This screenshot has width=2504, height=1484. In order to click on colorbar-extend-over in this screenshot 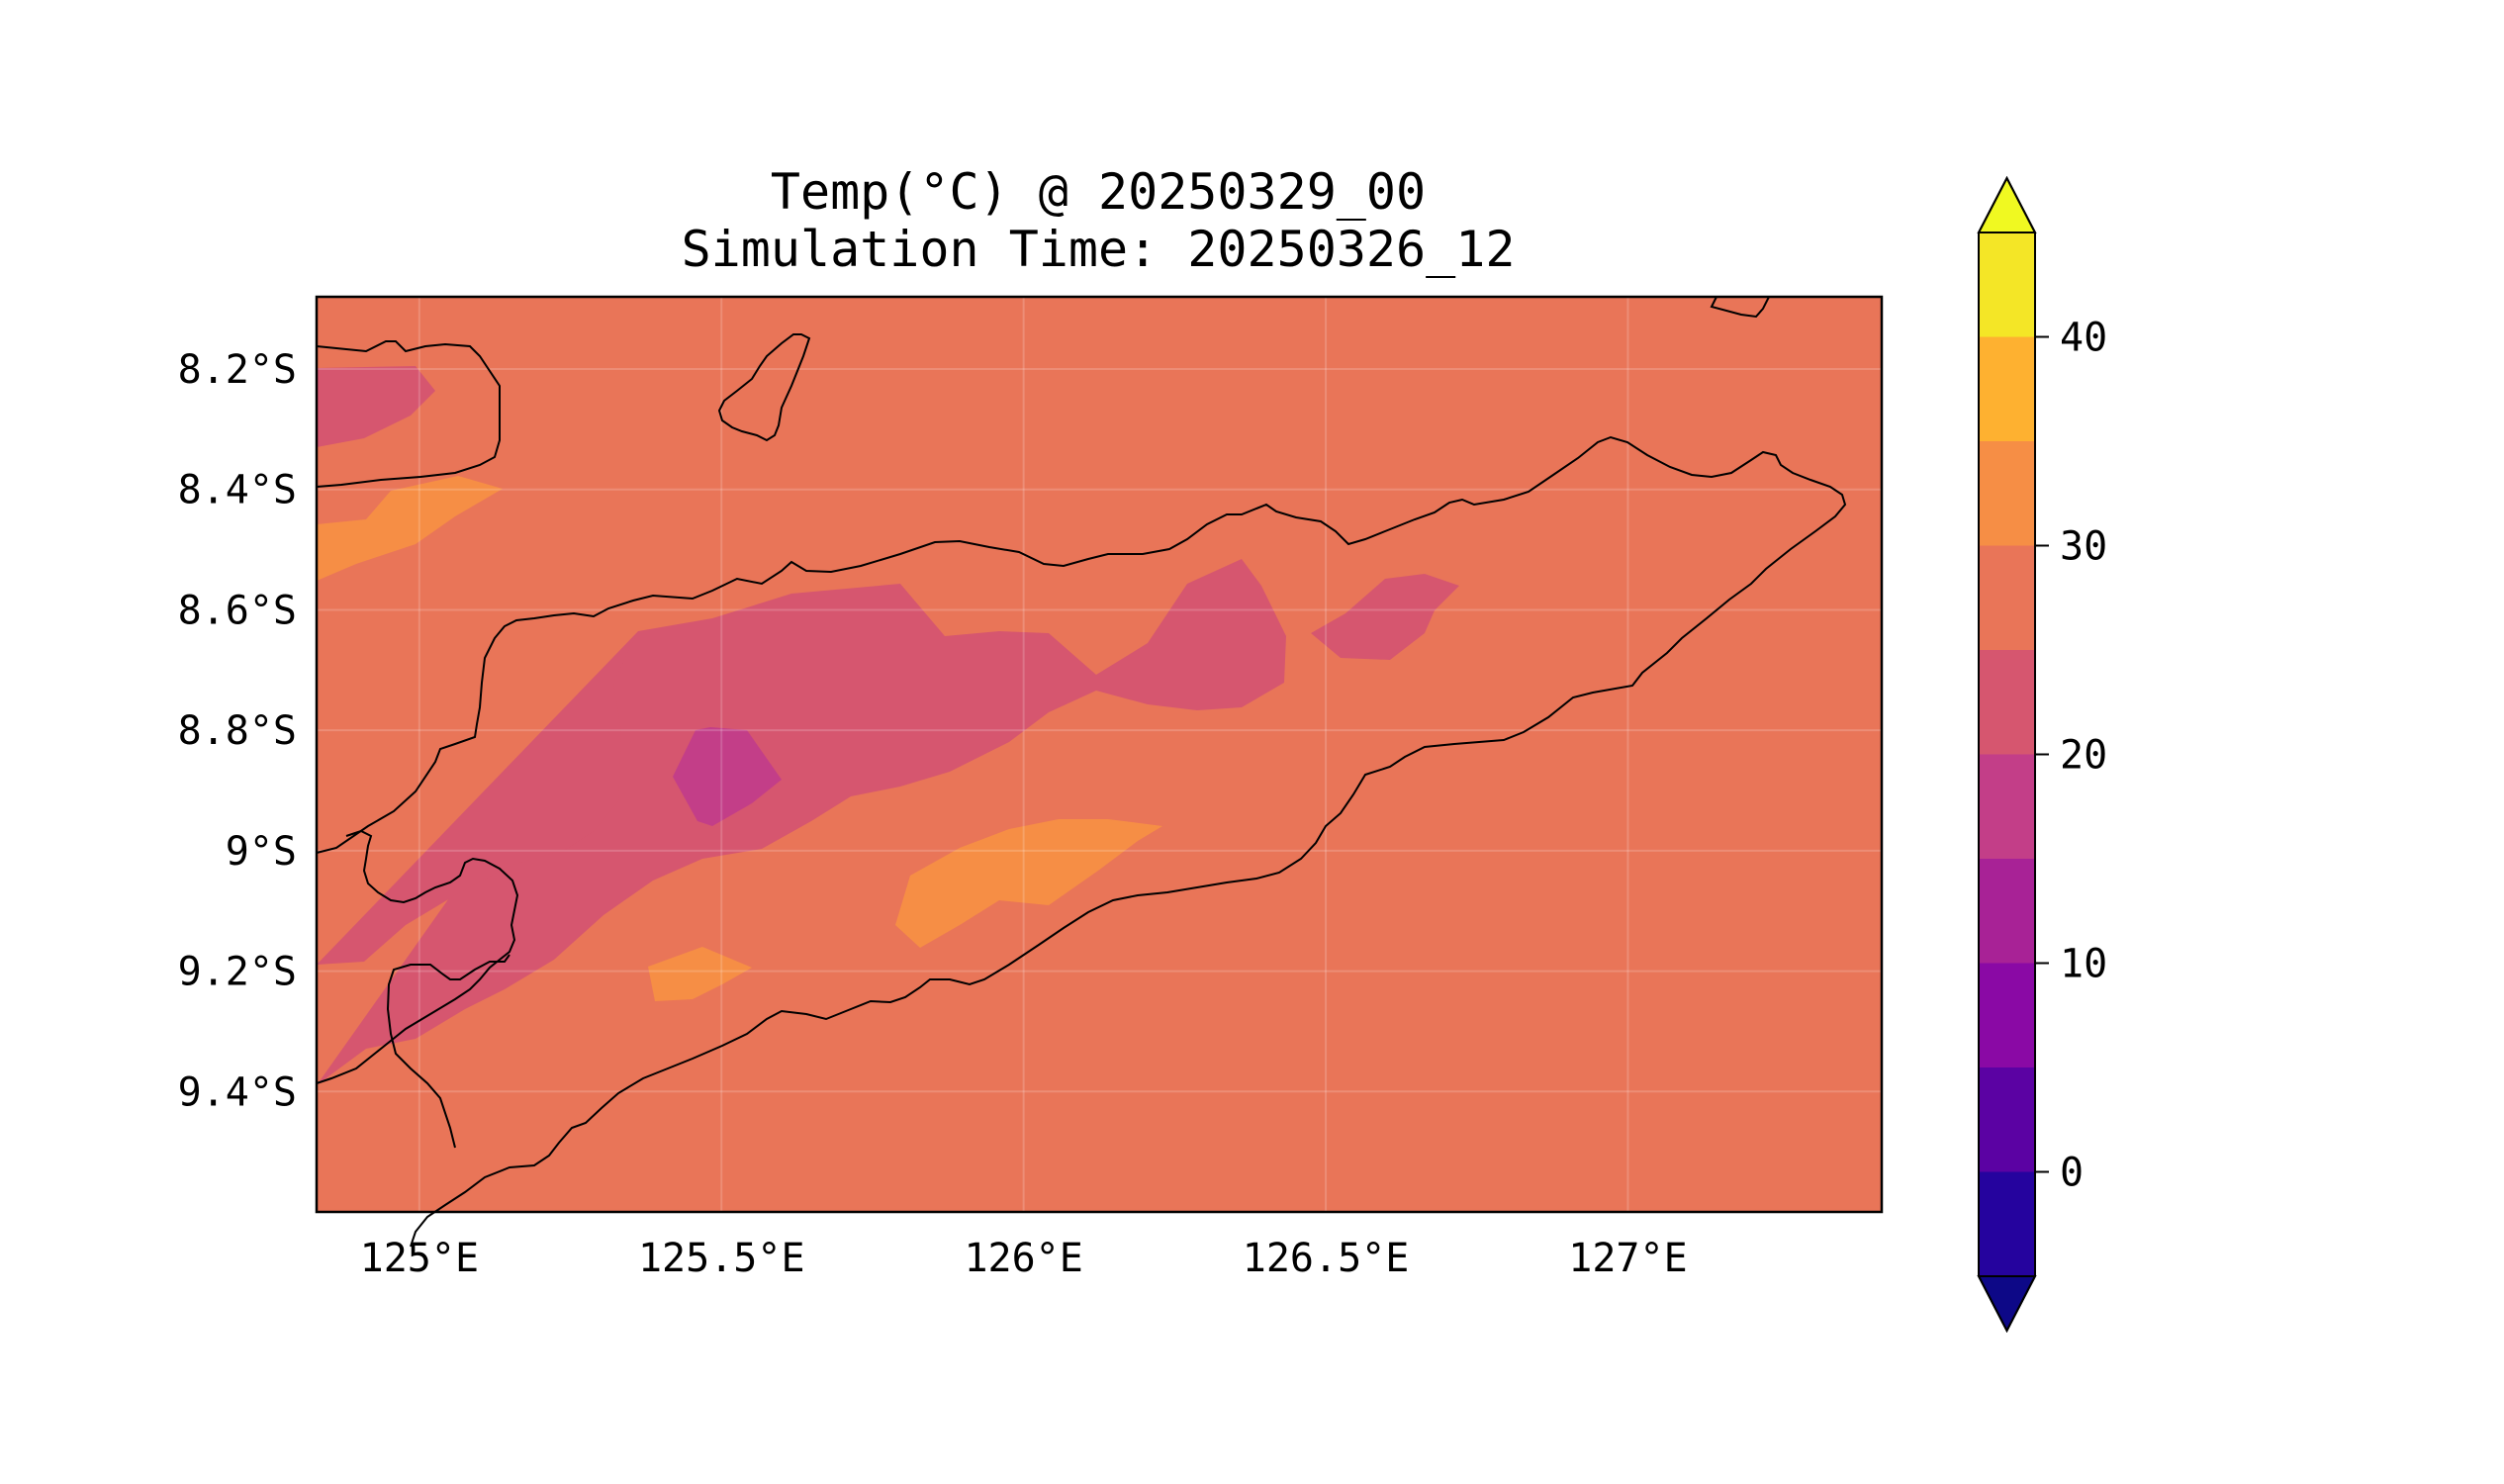, I will do `click(2007, 204)`.